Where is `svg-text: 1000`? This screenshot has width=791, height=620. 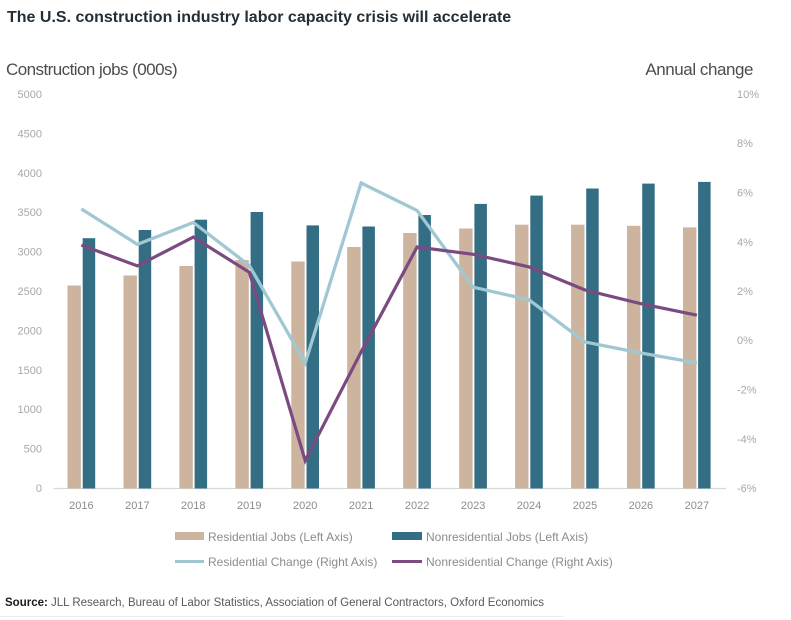
svg-text: 1000 is located at coordinates (30, 410).